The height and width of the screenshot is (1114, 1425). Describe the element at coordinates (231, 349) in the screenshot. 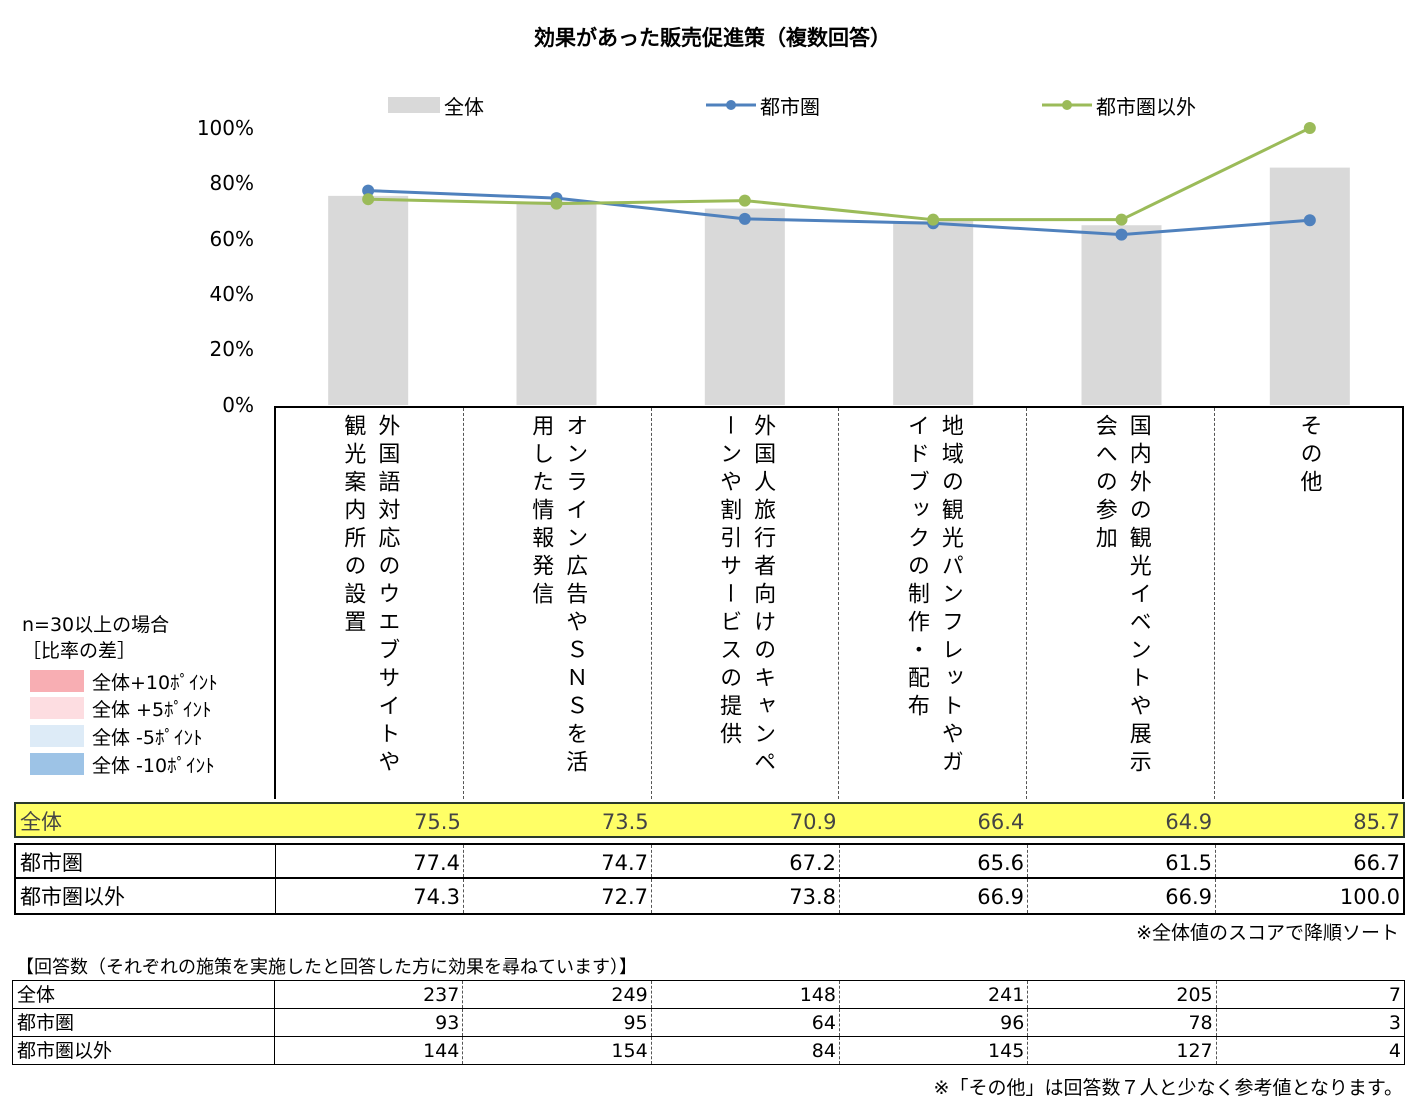

I see `y-tick-label: 20%` at that location.